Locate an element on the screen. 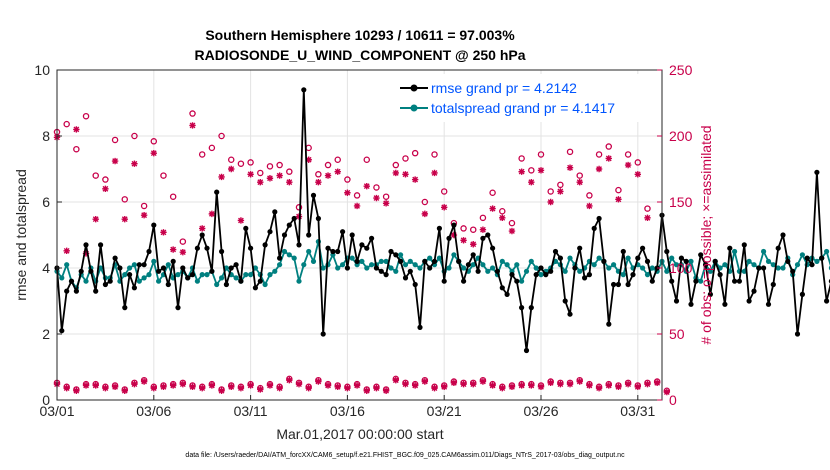 The image size is (830, 470). chart-title-line2: RADIOSONDE_U_WIND_COMPONENT @ 250 hPa is located at coordinates (359, 55).